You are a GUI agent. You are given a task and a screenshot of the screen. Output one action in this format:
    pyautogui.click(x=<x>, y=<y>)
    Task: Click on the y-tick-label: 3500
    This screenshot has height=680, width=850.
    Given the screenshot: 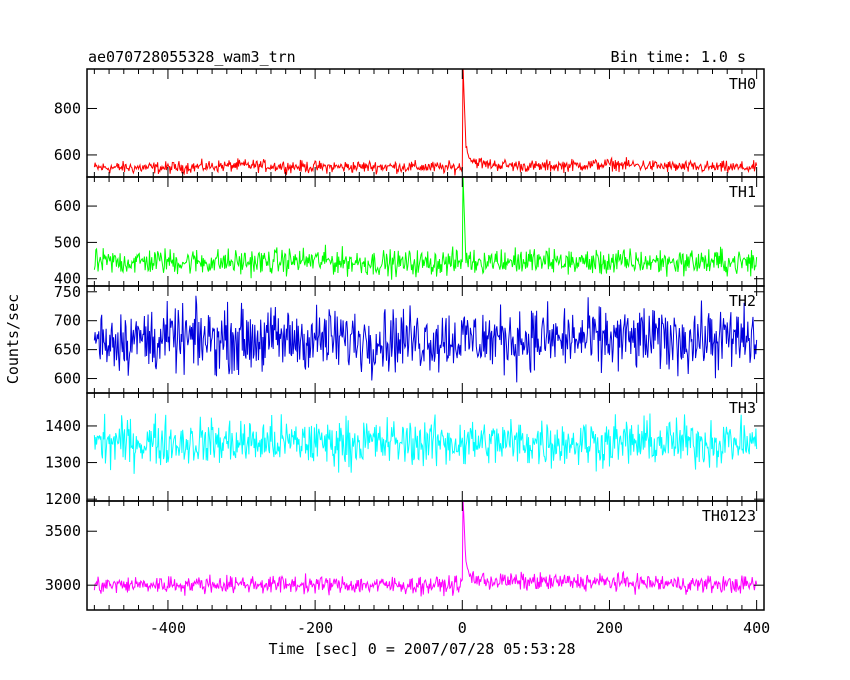 What is the action you would take?
    pyautogui.click(x=63, y=531)
    